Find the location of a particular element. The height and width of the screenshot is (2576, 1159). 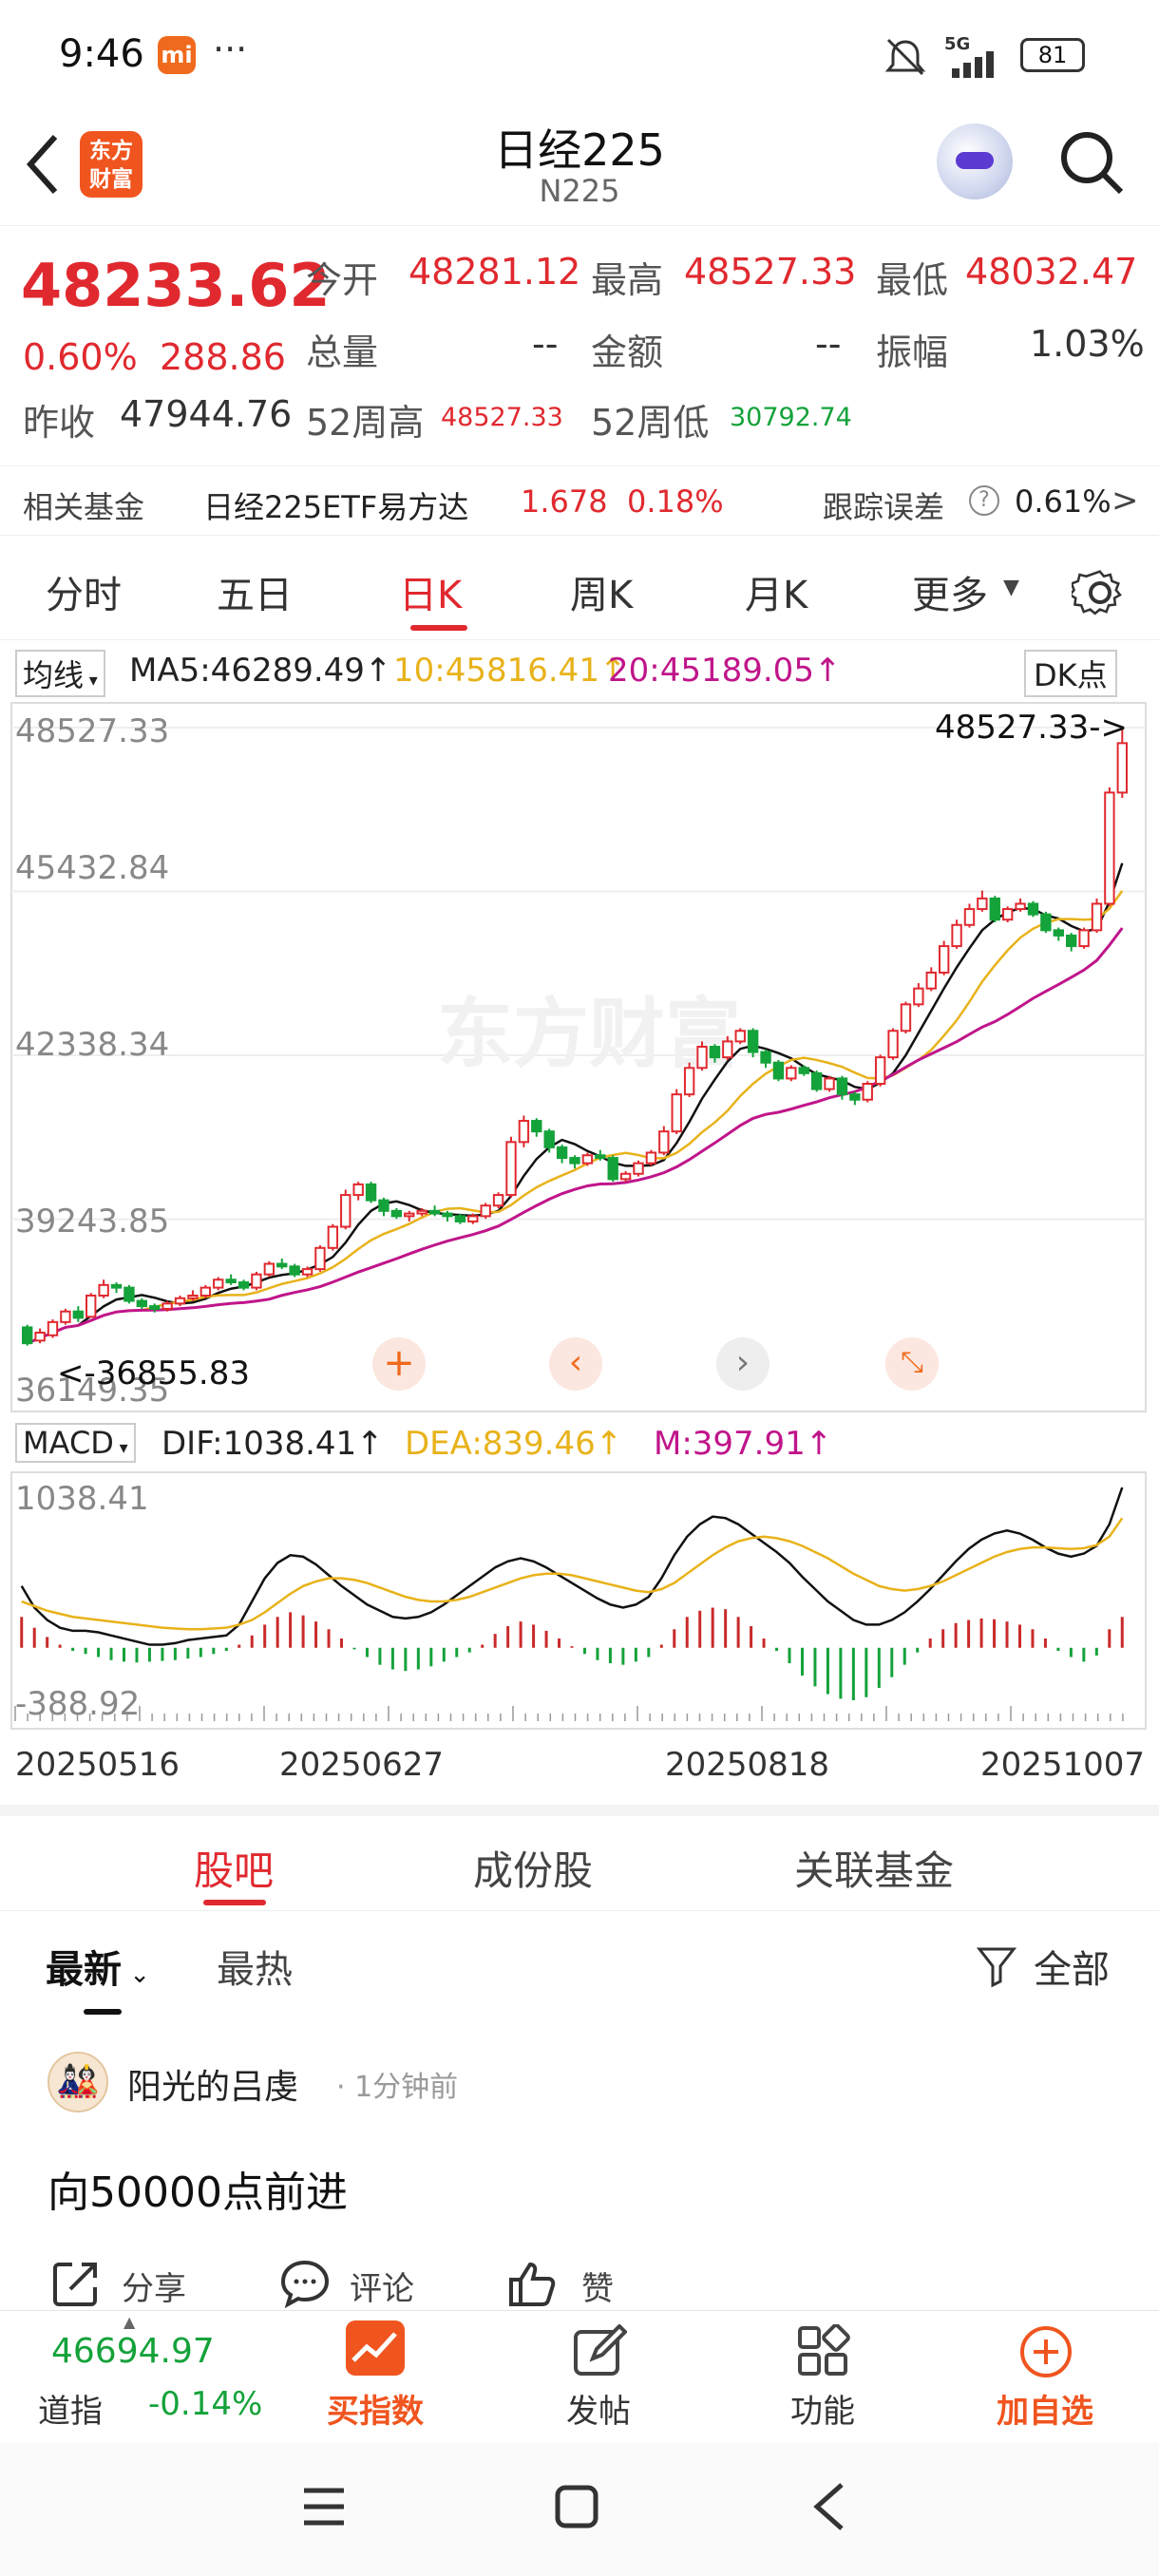

clock: 9:46 is located at coordinates (101, 54).